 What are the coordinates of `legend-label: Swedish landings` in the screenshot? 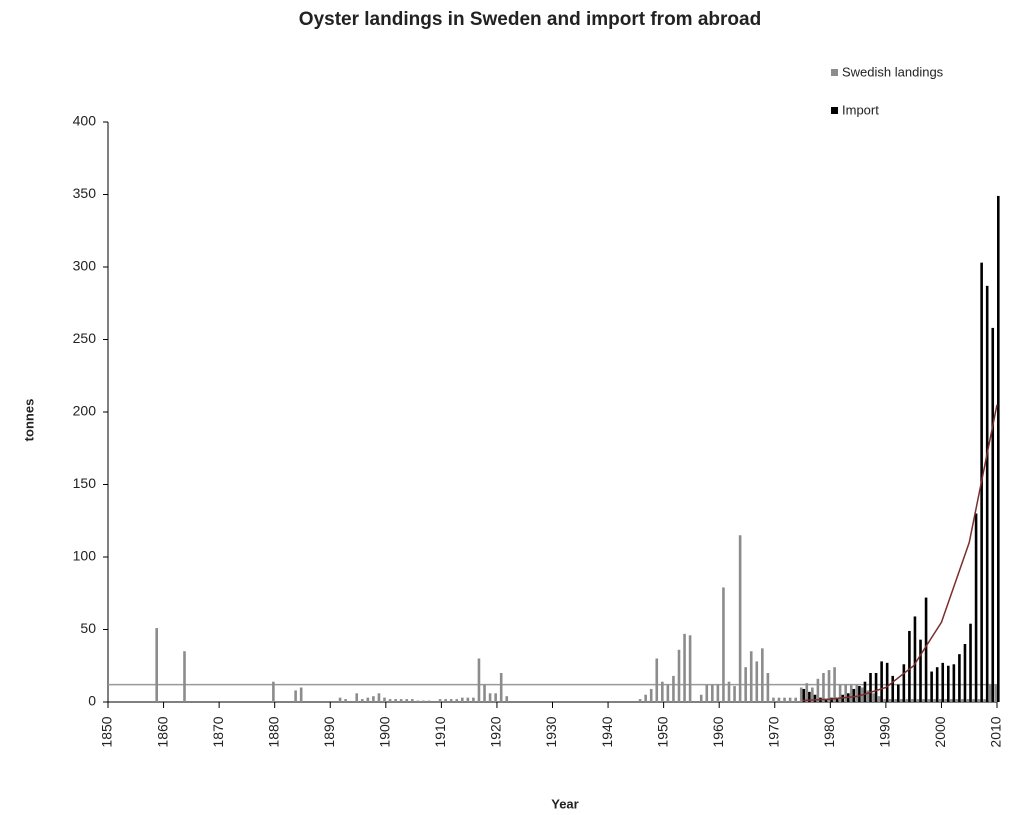 It's located at (893, 71).